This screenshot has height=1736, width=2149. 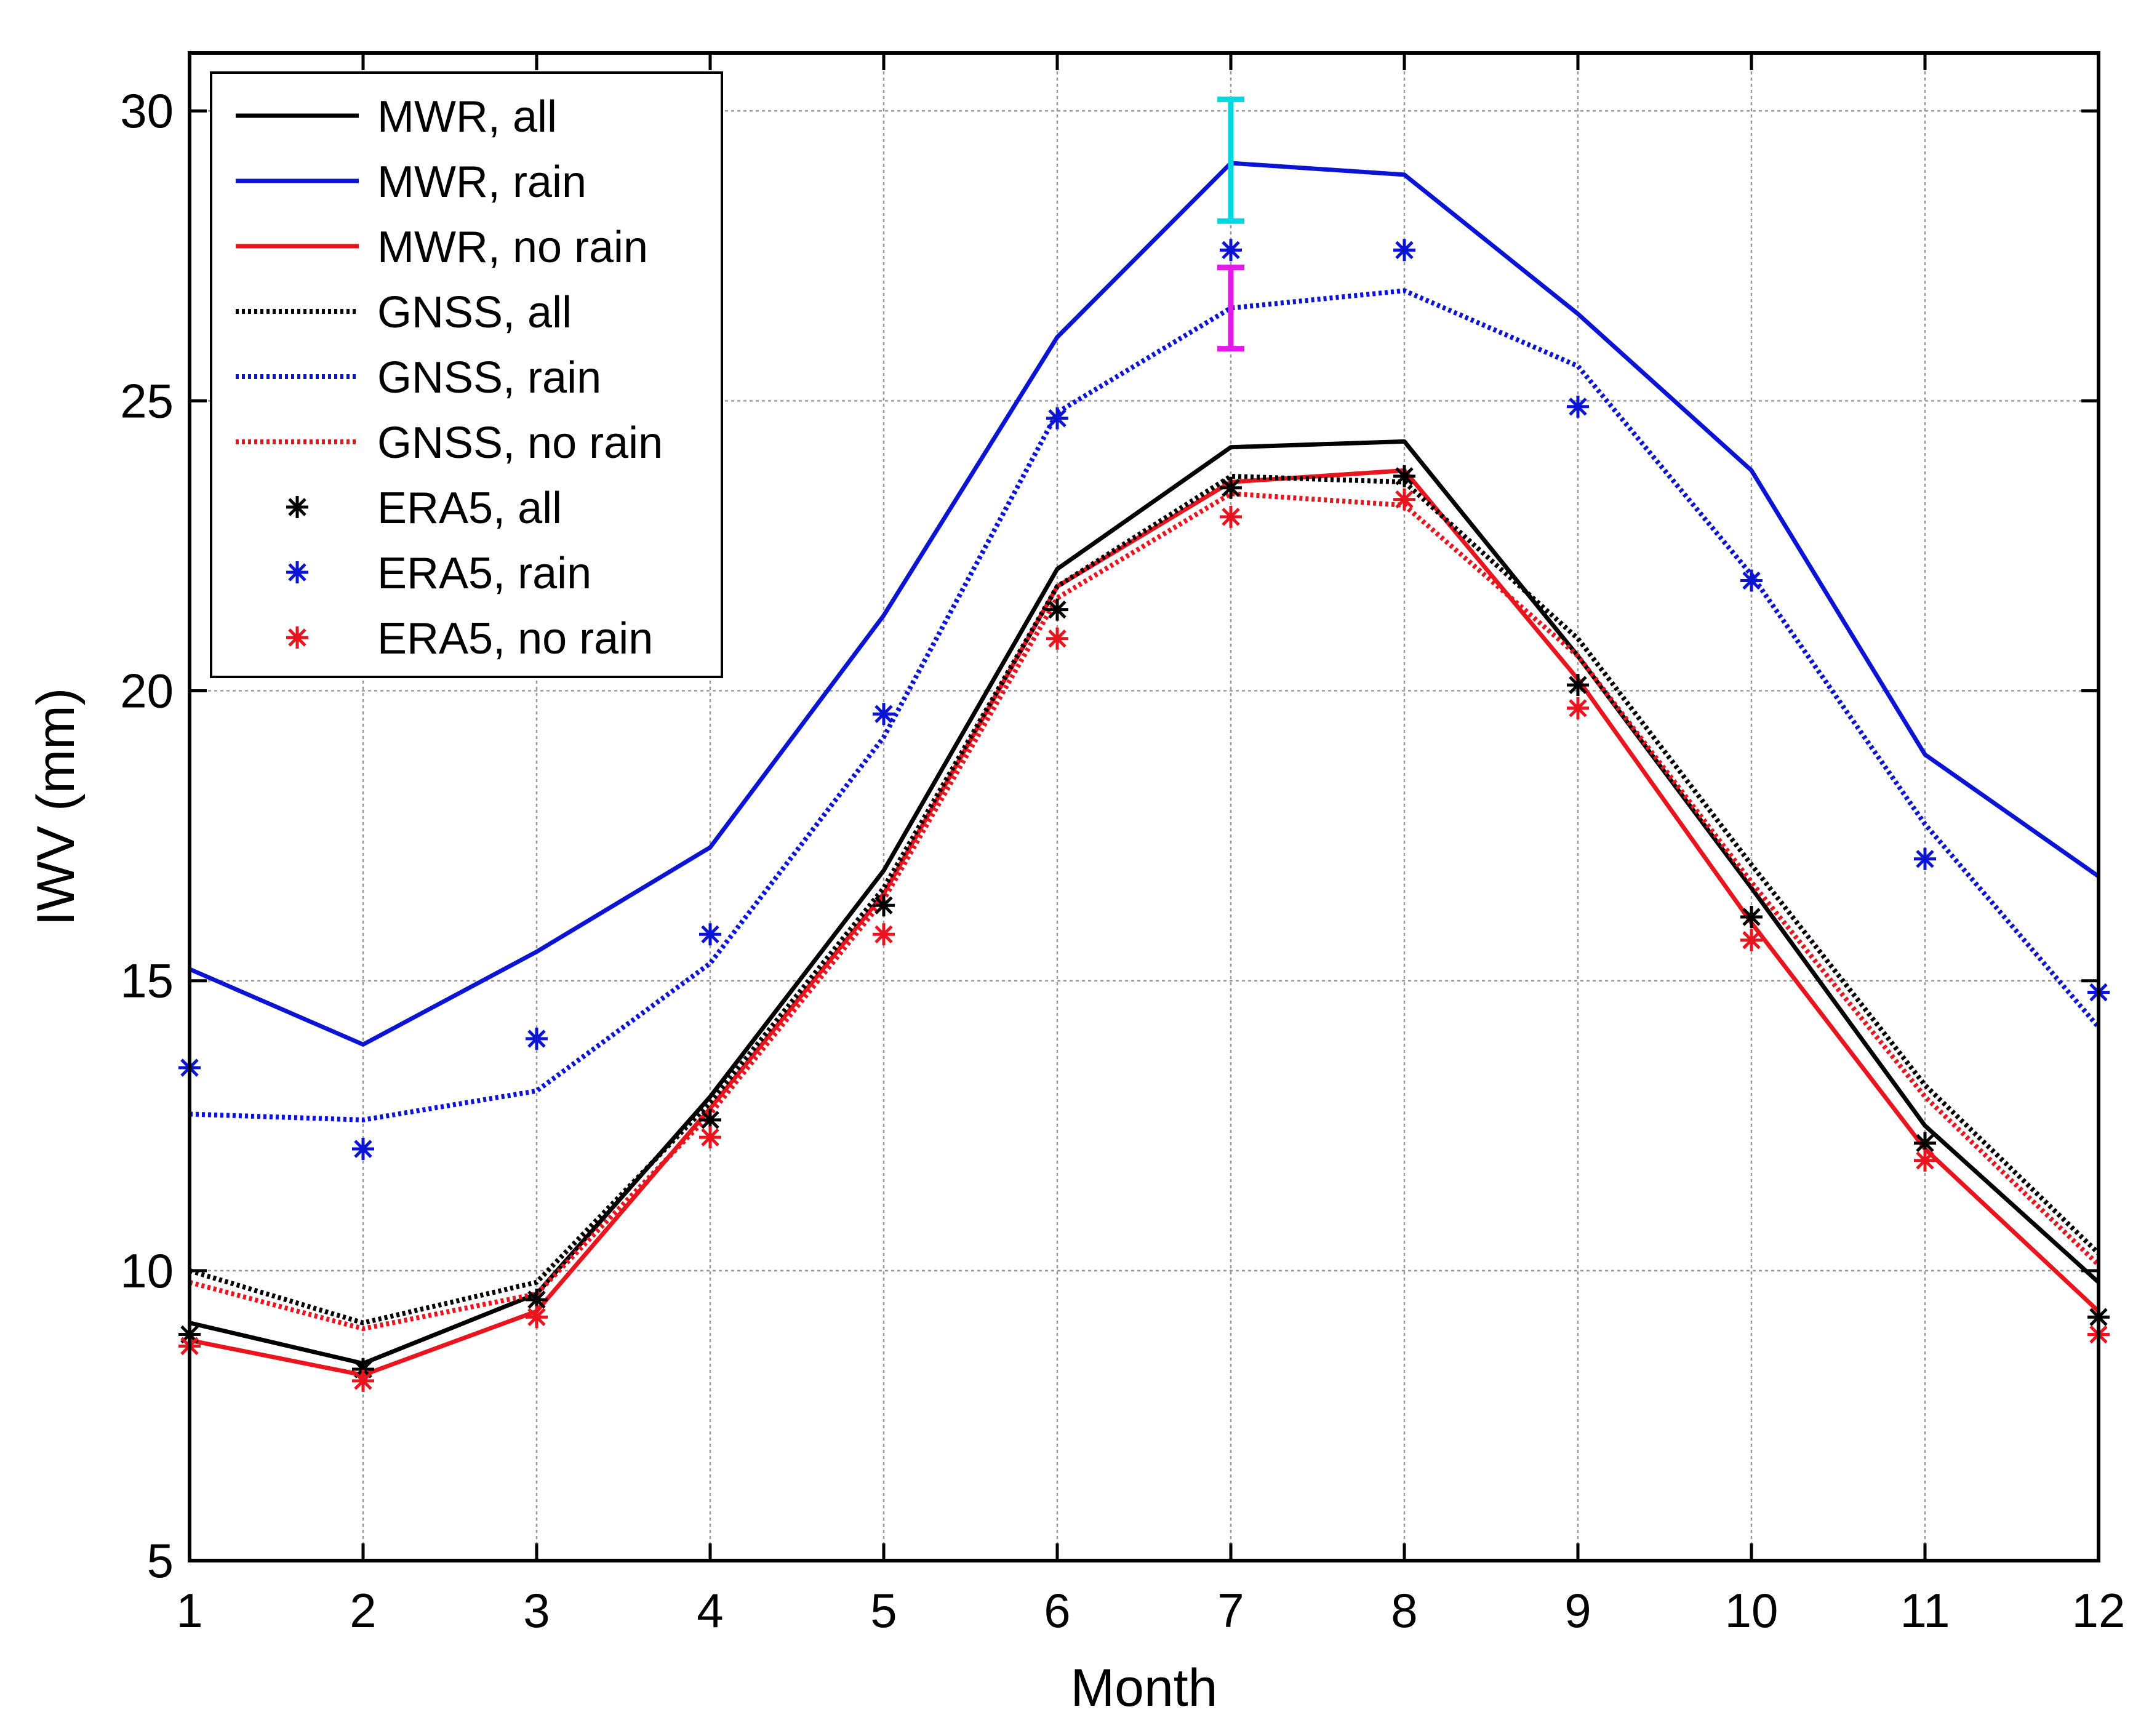 What do you see at coordinates (482, 182) in the screenshot?
I see `legend-label: MWR, rain` at bounding box center [482, 182].